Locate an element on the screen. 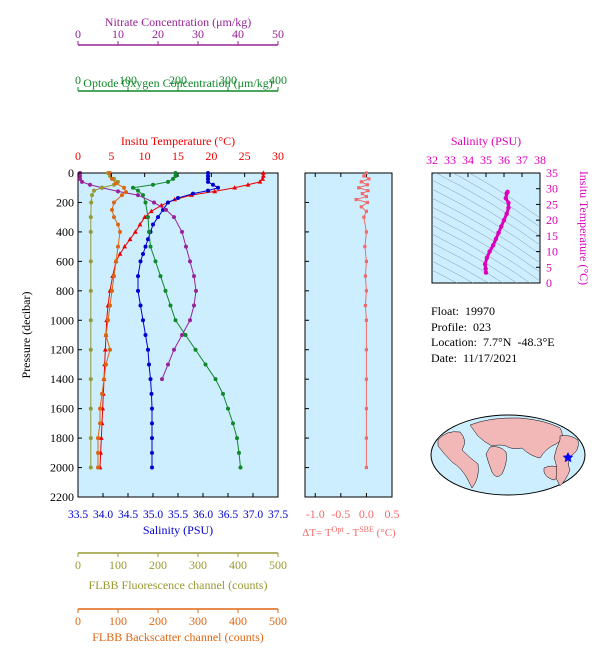 The image size is (609, 663). oxygen-tick-label: 100 is located at coordinates (128, 80).